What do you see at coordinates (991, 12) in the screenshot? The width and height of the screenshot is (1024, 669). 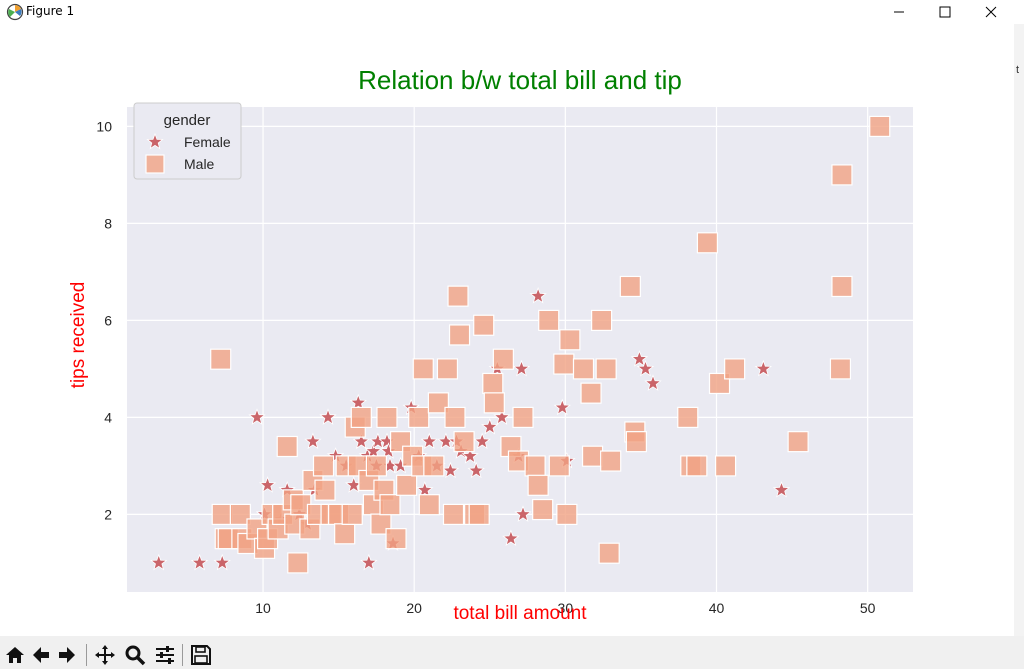 I see `close-icon` at bounding box center [991, 12].